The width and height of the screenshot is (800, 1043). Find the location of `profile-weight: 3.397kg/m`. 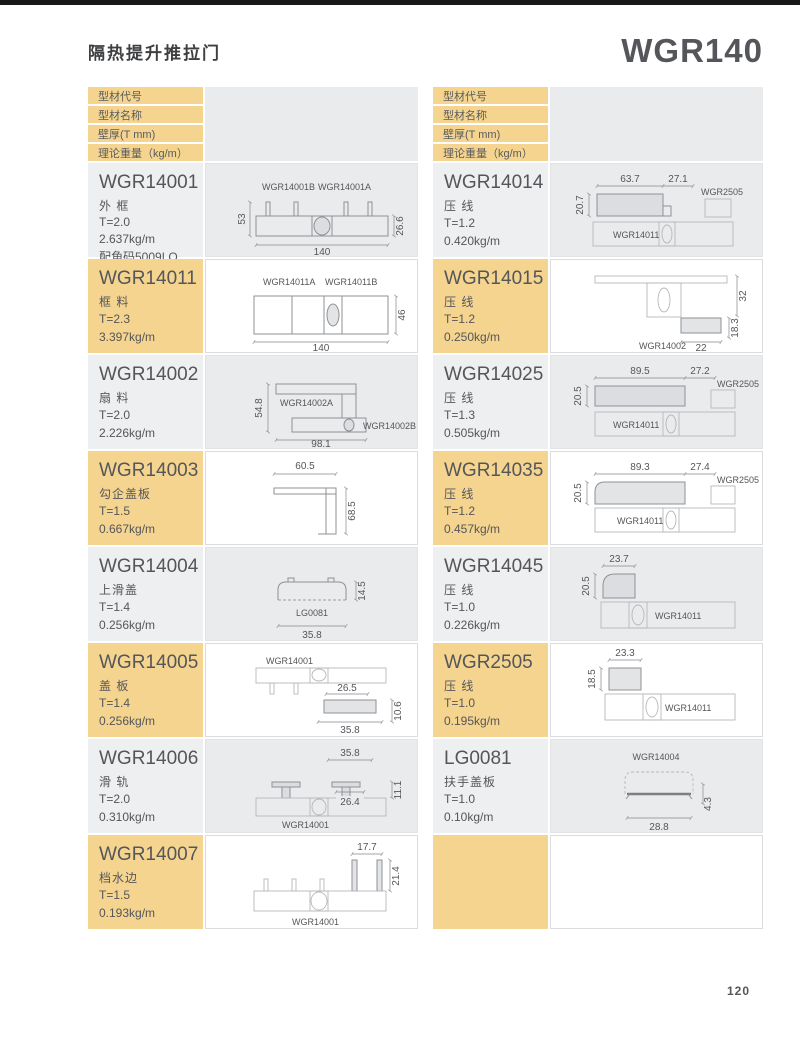

profile-weight: 3.397kg/m is located at coordinates (127, 336).